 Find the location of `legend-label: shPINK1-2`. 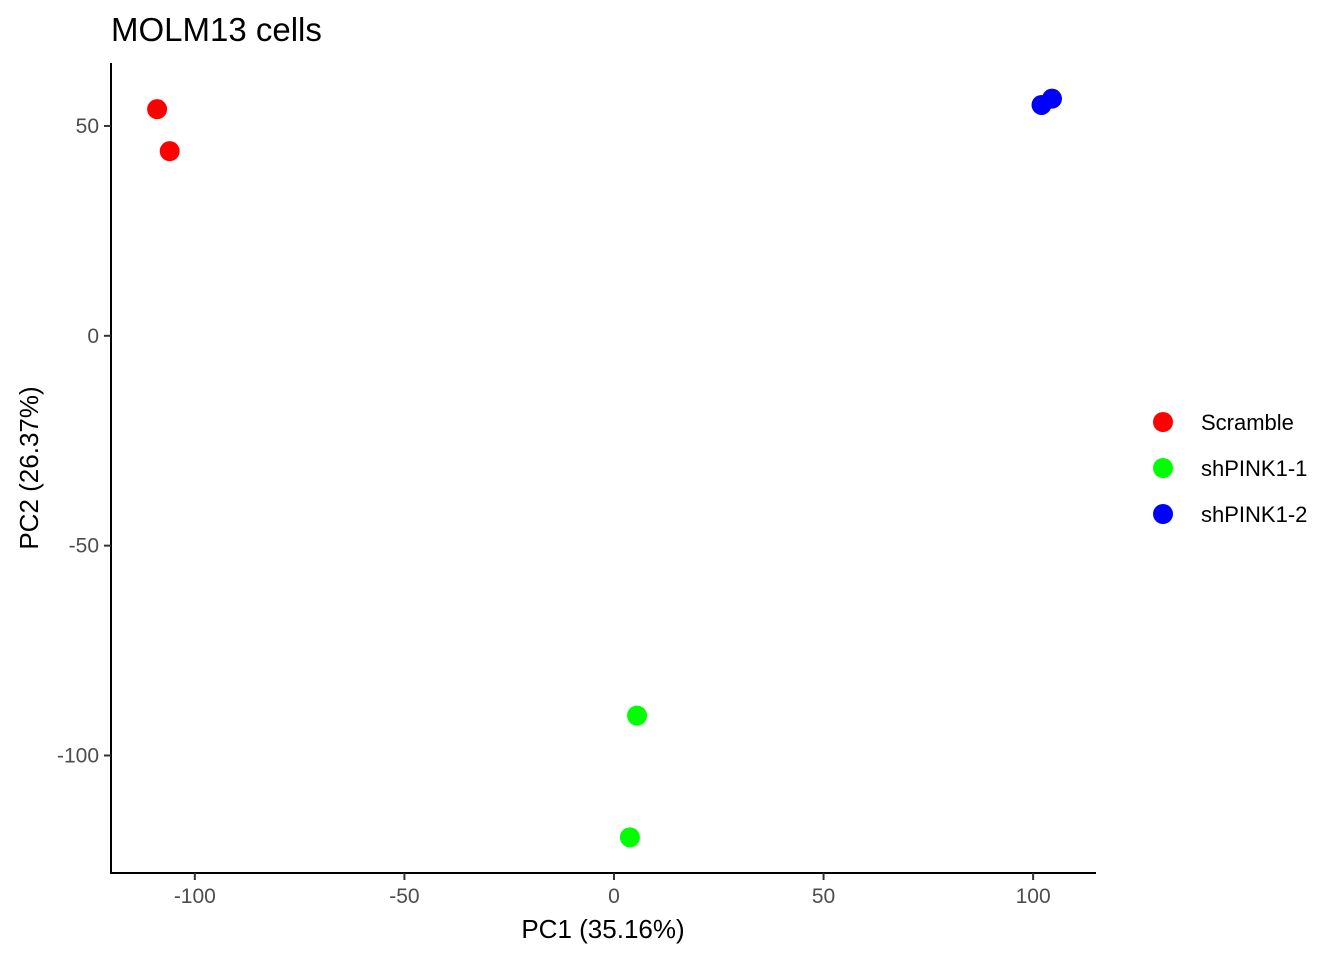

legend-label: shPINK1-2 is located at coordinates (1254, 514).